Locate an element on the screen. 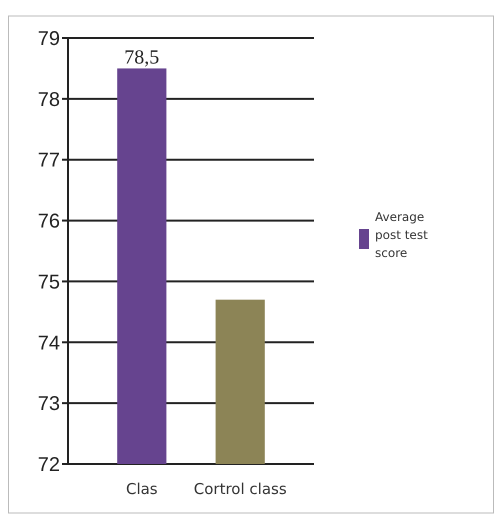  data-label: 78,5 is located at coordinates (142, 57).